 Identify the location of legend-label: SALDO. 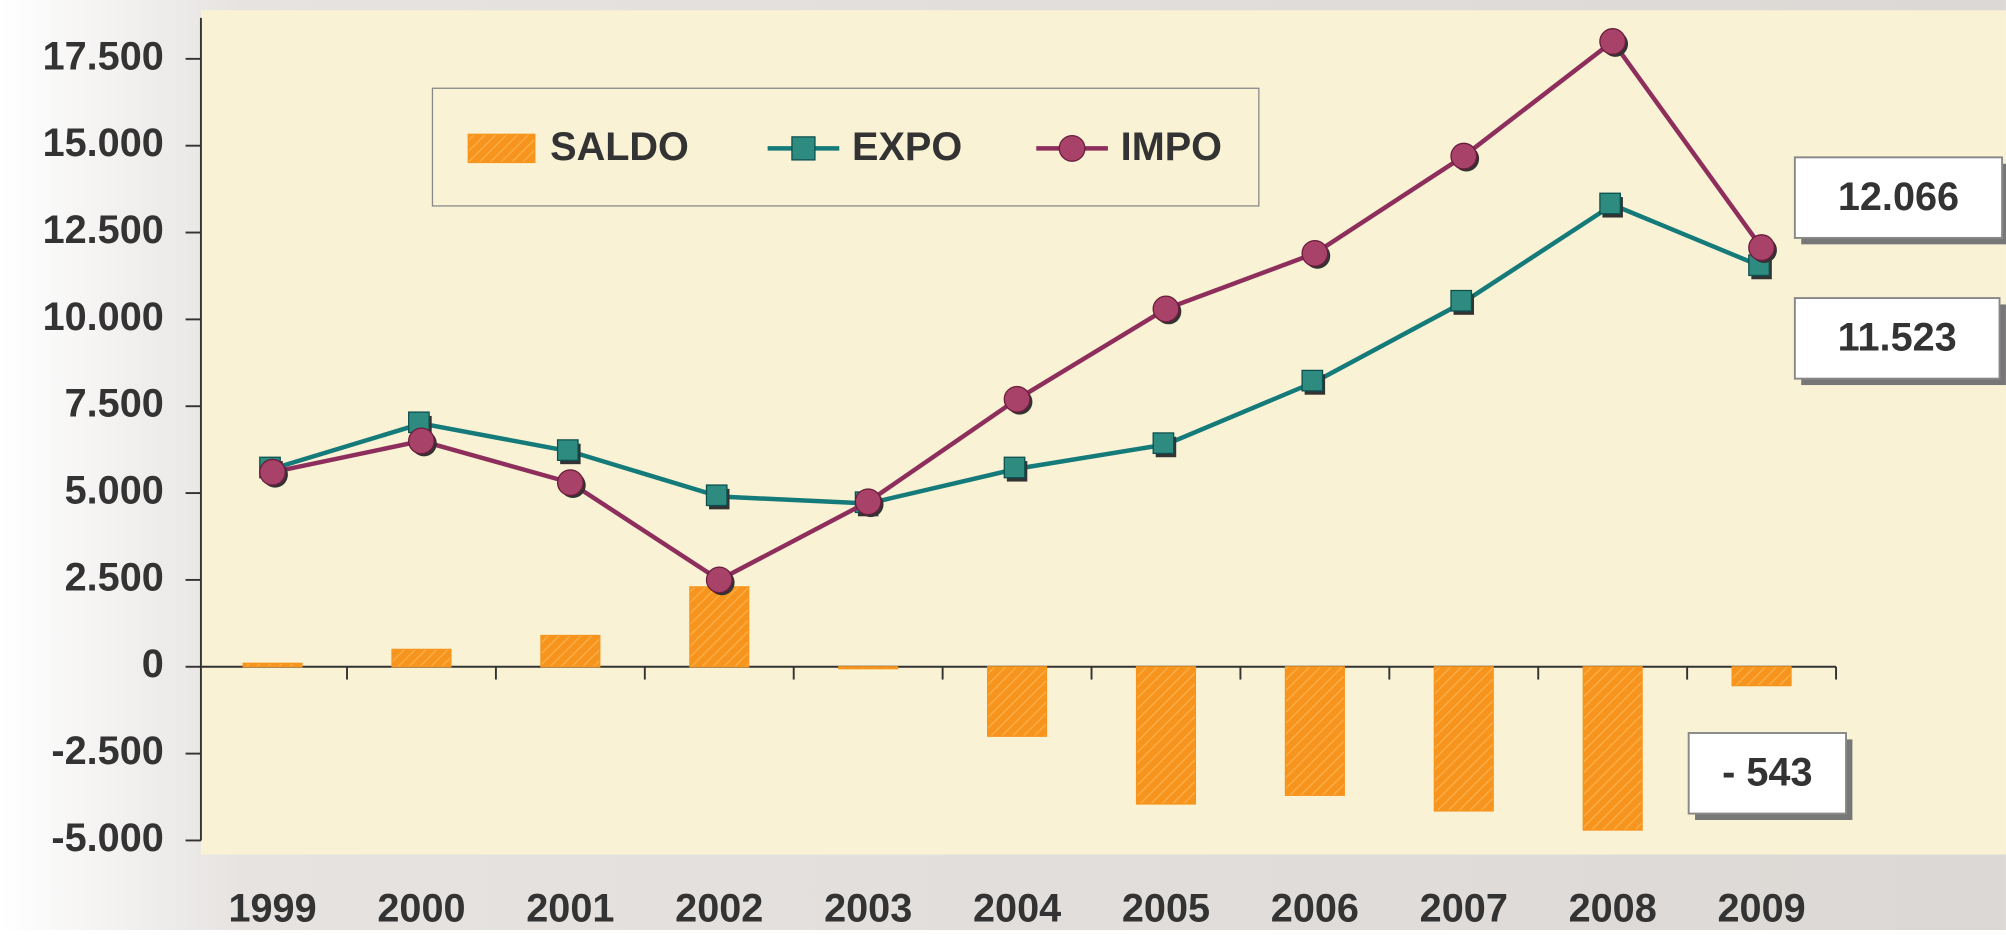
(619, 147).